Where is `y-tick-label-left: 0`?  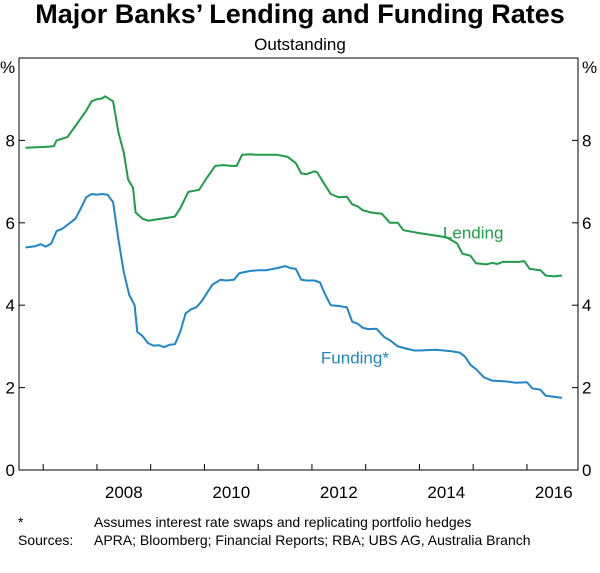
y-tick-label-left: 0 is located at coordinates (10, 470).